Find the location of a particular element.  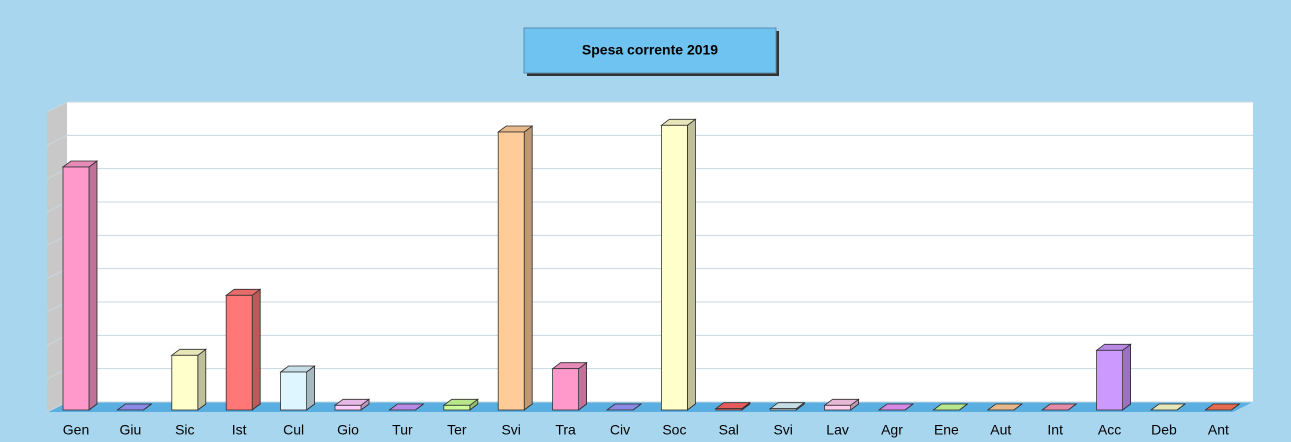

chart-title: Spesa corrente 2019 is located at coordinates (650, 50).